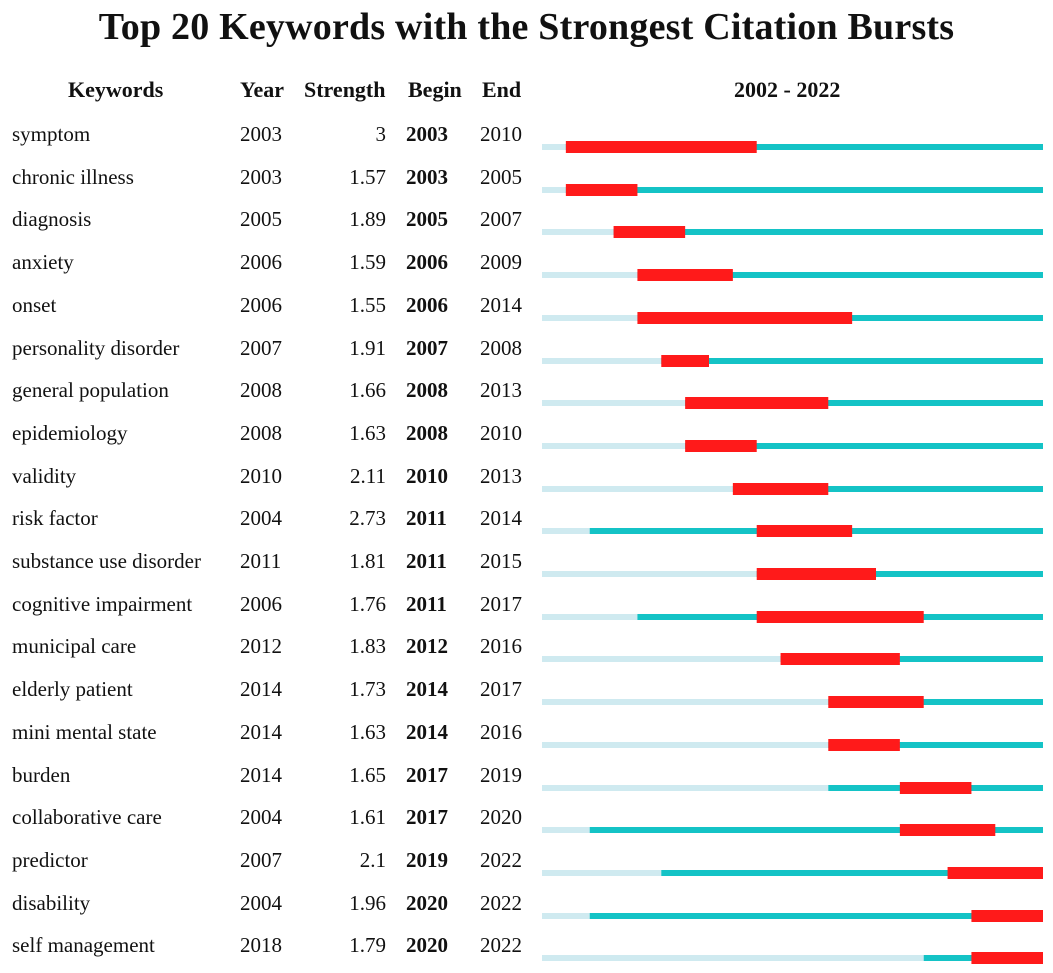 This screenshot has width=1053, height=973. I want to click on end-cell: 2010, so click(501, 134).